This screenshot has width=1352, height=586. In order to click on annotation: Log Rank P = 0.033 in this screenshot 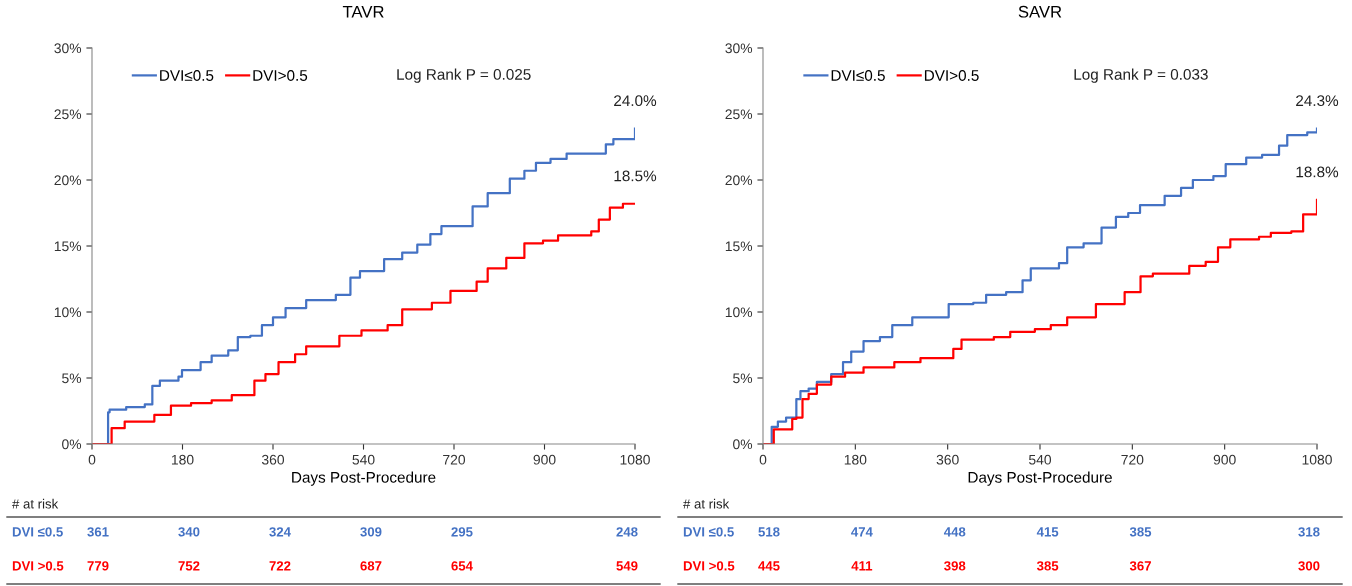, I will do `click(1141, 75)`.